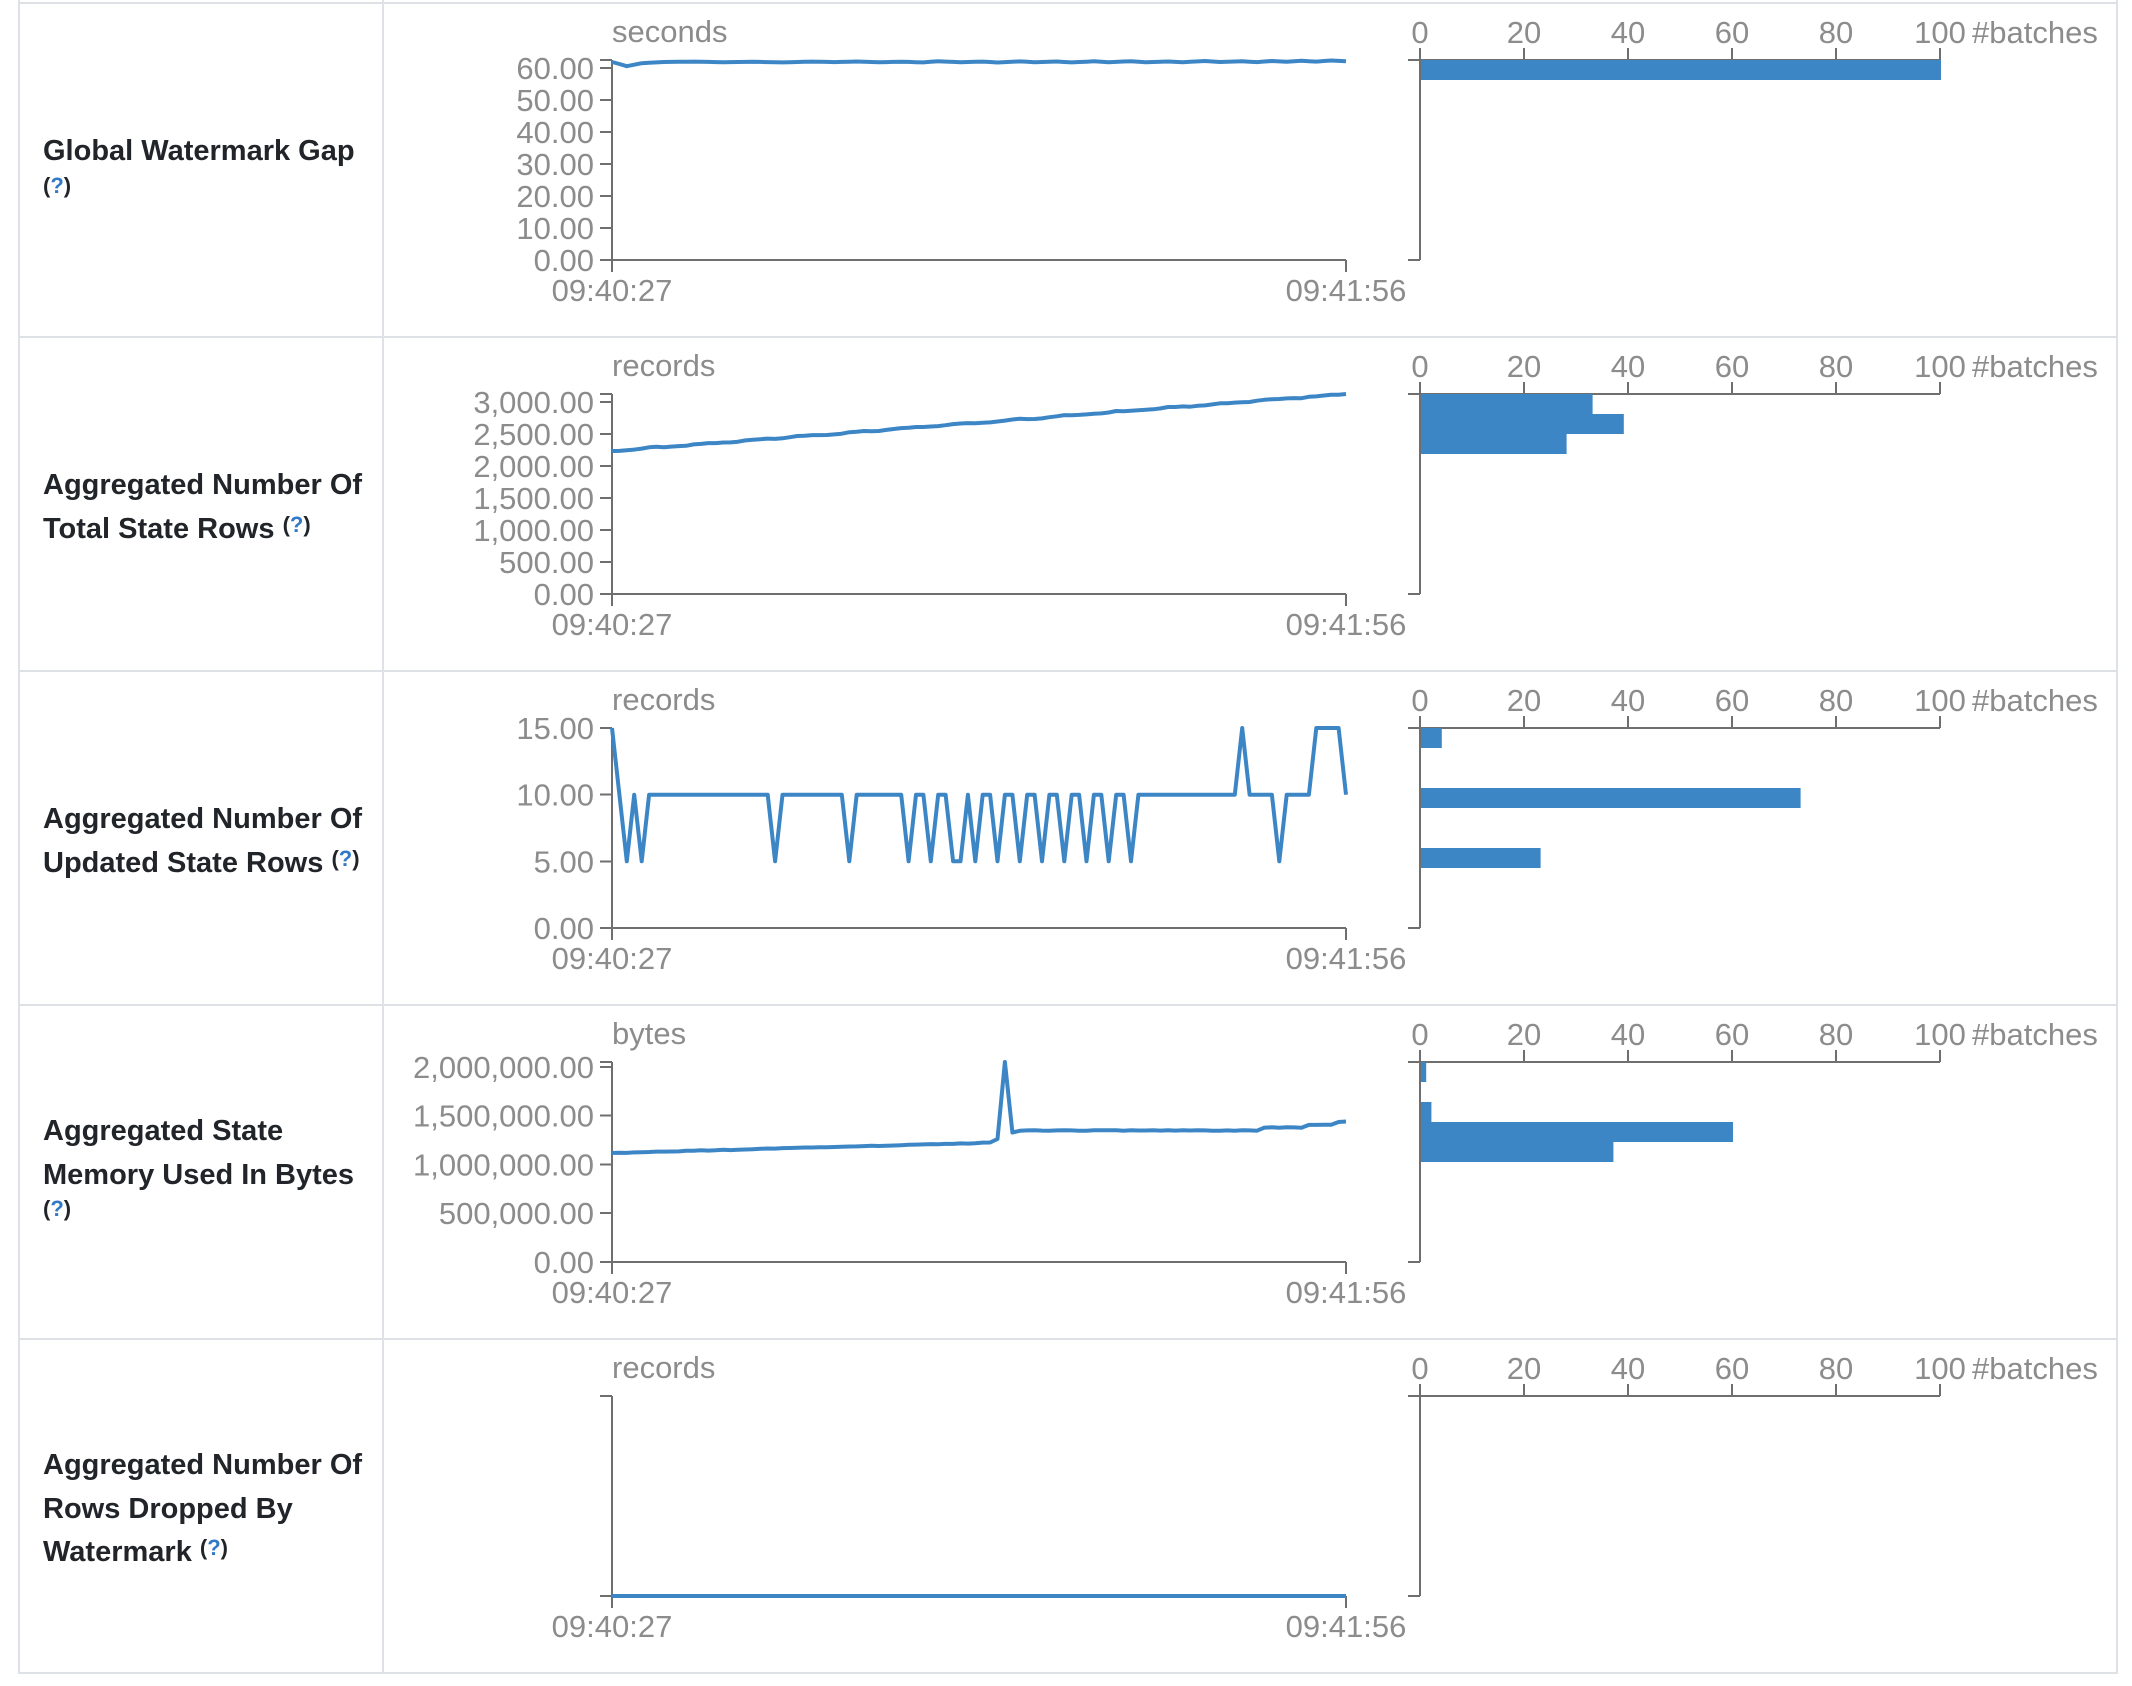 This screenshot has height=1686, width=2132. Describe the element at coordinates (546, 562) in the screenshot. I see `svg-text: 500.00` at that location.